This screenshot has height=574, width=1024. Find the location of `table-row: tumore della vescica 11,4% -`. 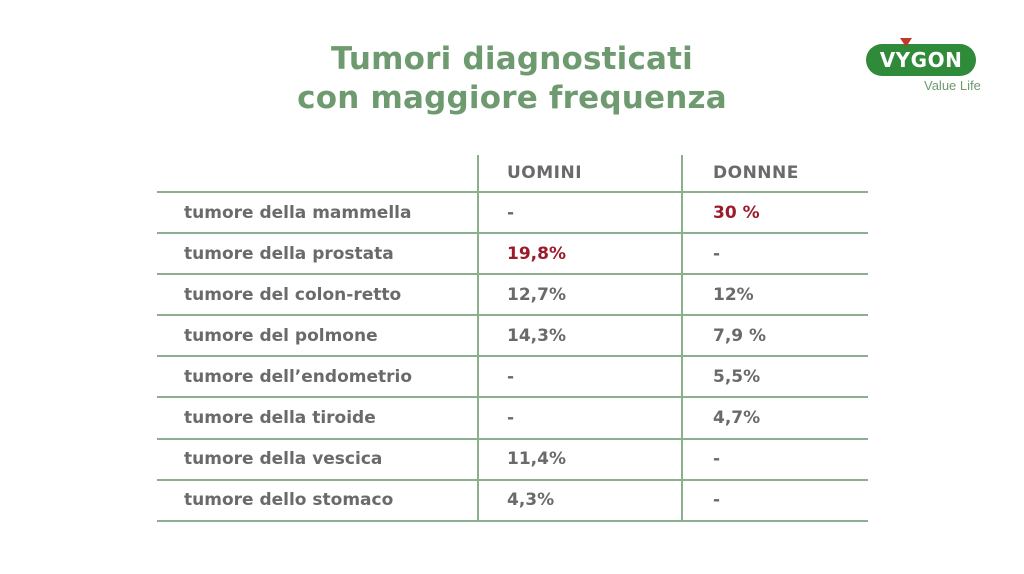

table-row: tumore della vescica 11,4% - is located at coordinates (512, 459).